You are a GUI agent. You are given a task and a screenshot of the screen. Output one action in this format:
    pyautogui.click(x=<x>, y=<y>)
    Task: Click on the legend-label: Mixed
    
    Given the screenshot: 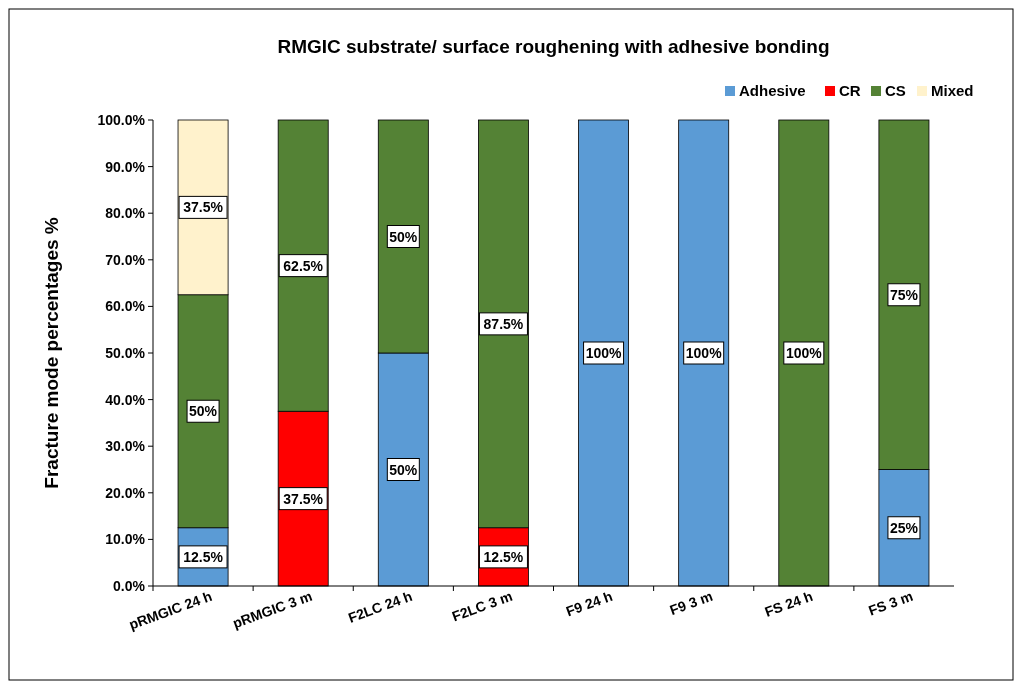 What is the action you would take?
    pyautogui.click(x=952, y=90)
    